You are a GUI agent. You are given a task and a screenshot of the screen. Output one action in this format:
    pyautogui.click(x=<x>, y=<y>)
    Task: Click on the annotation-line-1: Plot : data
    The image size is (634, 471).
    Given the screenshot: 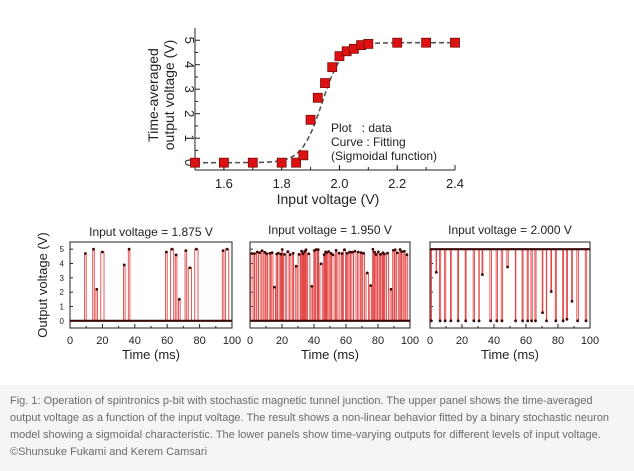 What is the action you would take?
    pyautogui.click(x=361, y=128)
    